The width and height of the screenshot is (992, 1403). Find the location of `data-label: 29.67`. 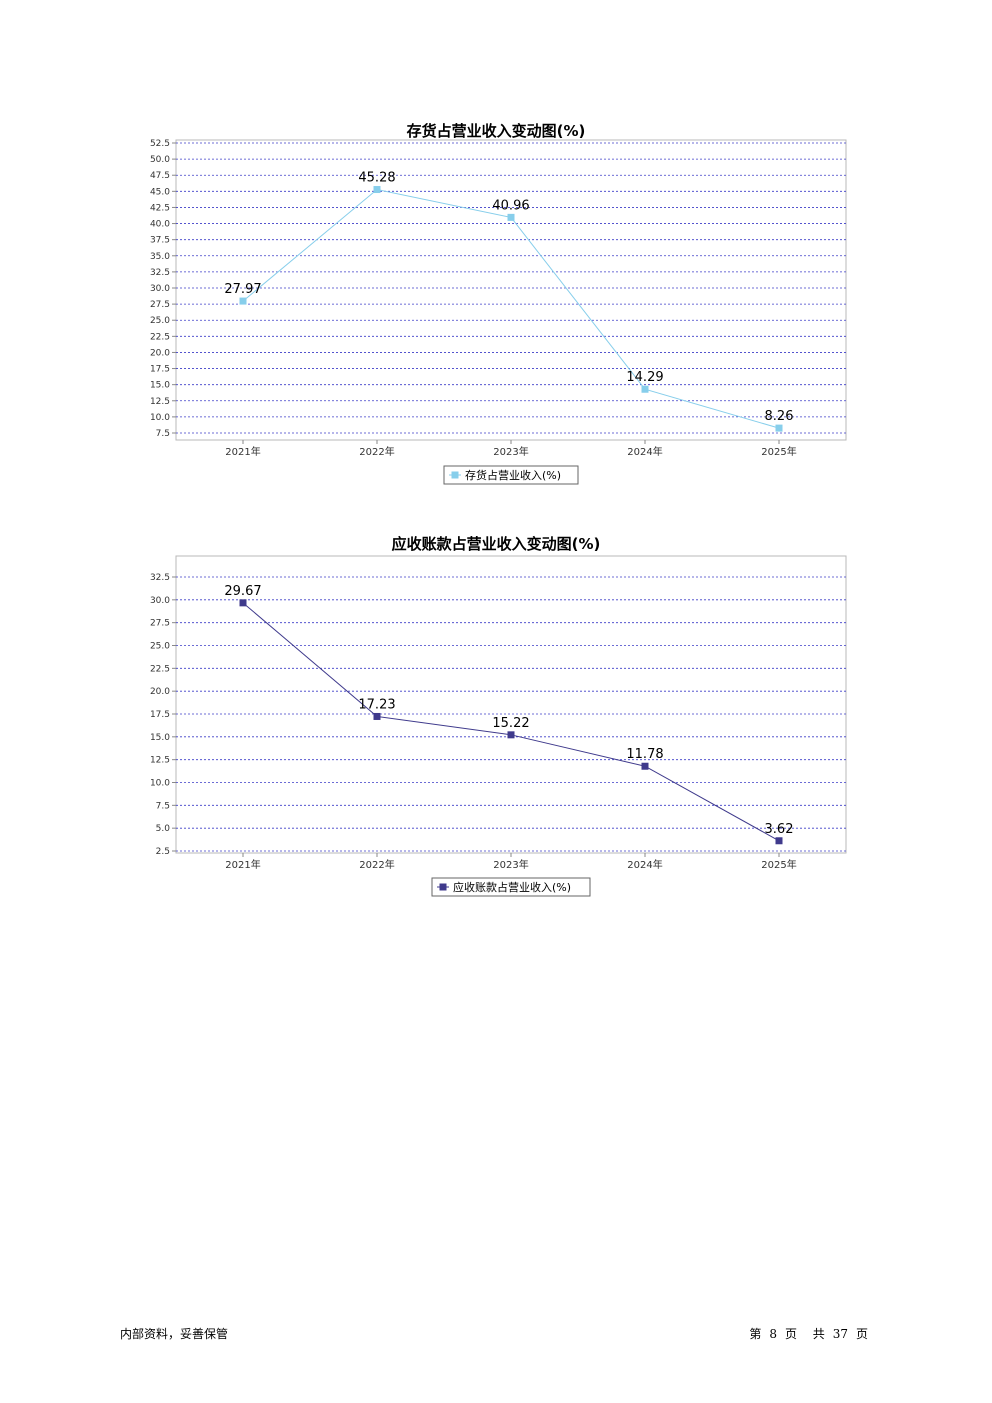

data-label: 29.67 is located at coordinates (242, 591).